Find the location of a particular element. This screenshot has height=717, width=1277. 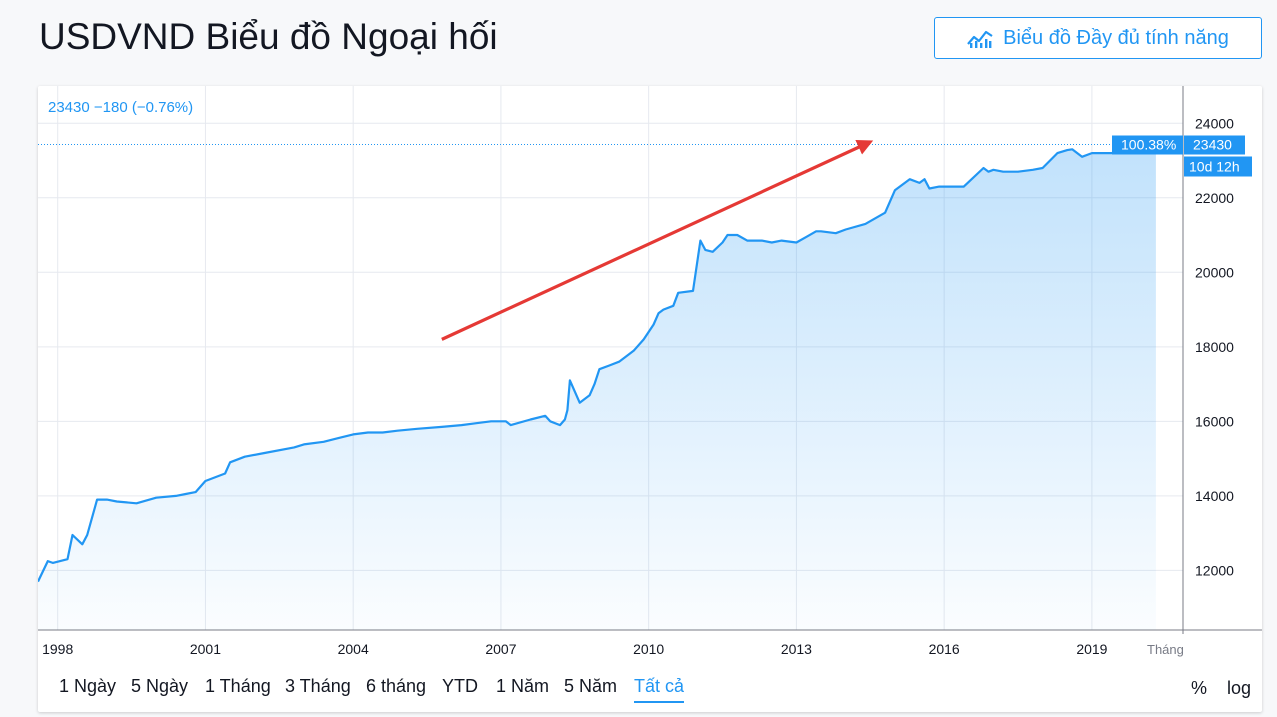

legend-change: −180 is located at coordinates (110, 107).